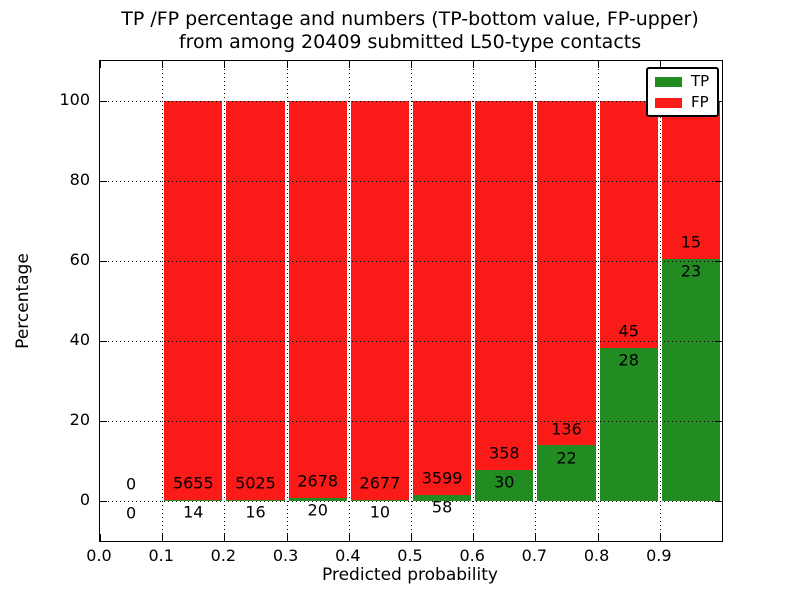  What do you see at coordinates (79, 419) in the screenshot?
I see `y-tick-label: 20` at bounding box center [79, 419].